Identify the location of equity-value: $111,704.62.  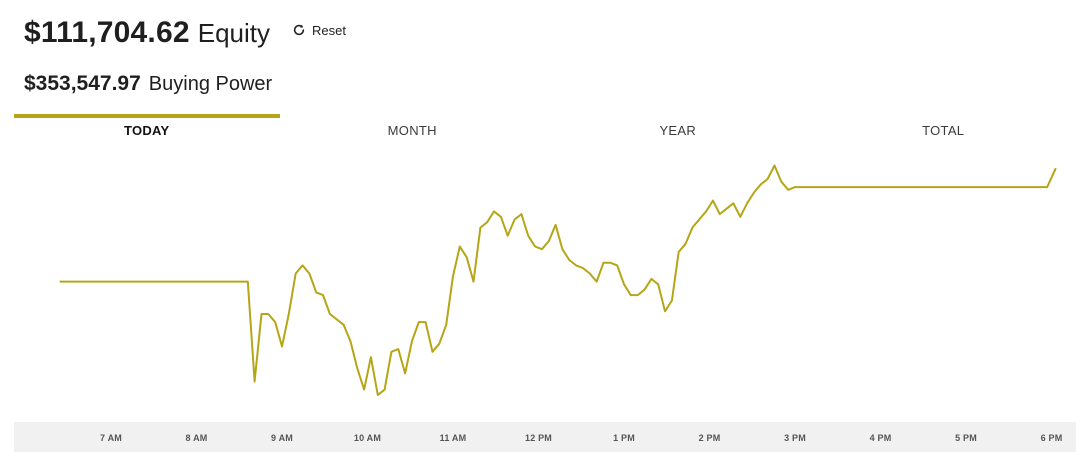
(107, 32).